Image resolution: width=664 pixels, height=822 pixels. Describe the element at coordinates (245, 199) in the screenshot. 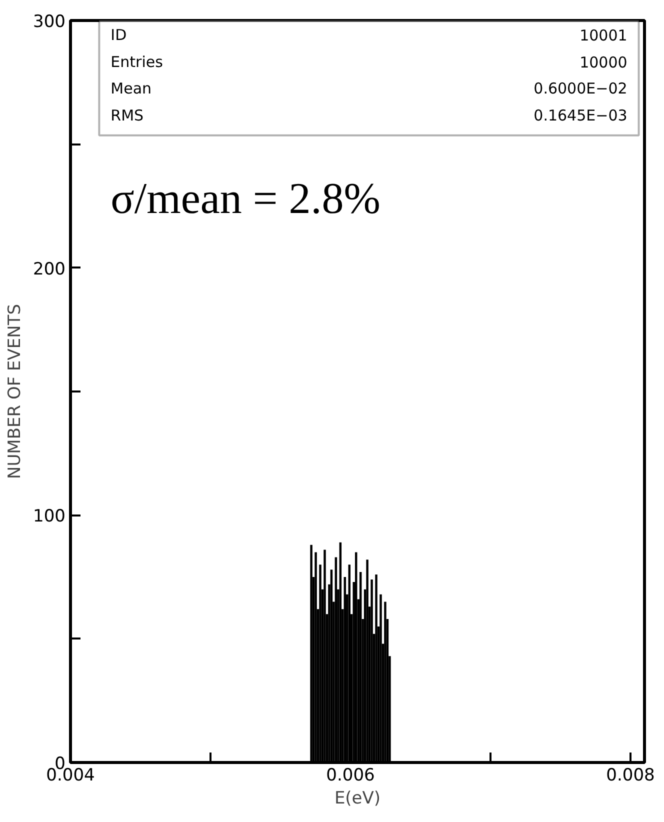

I see `annotation: σ/mean = 2.8%` at that location.